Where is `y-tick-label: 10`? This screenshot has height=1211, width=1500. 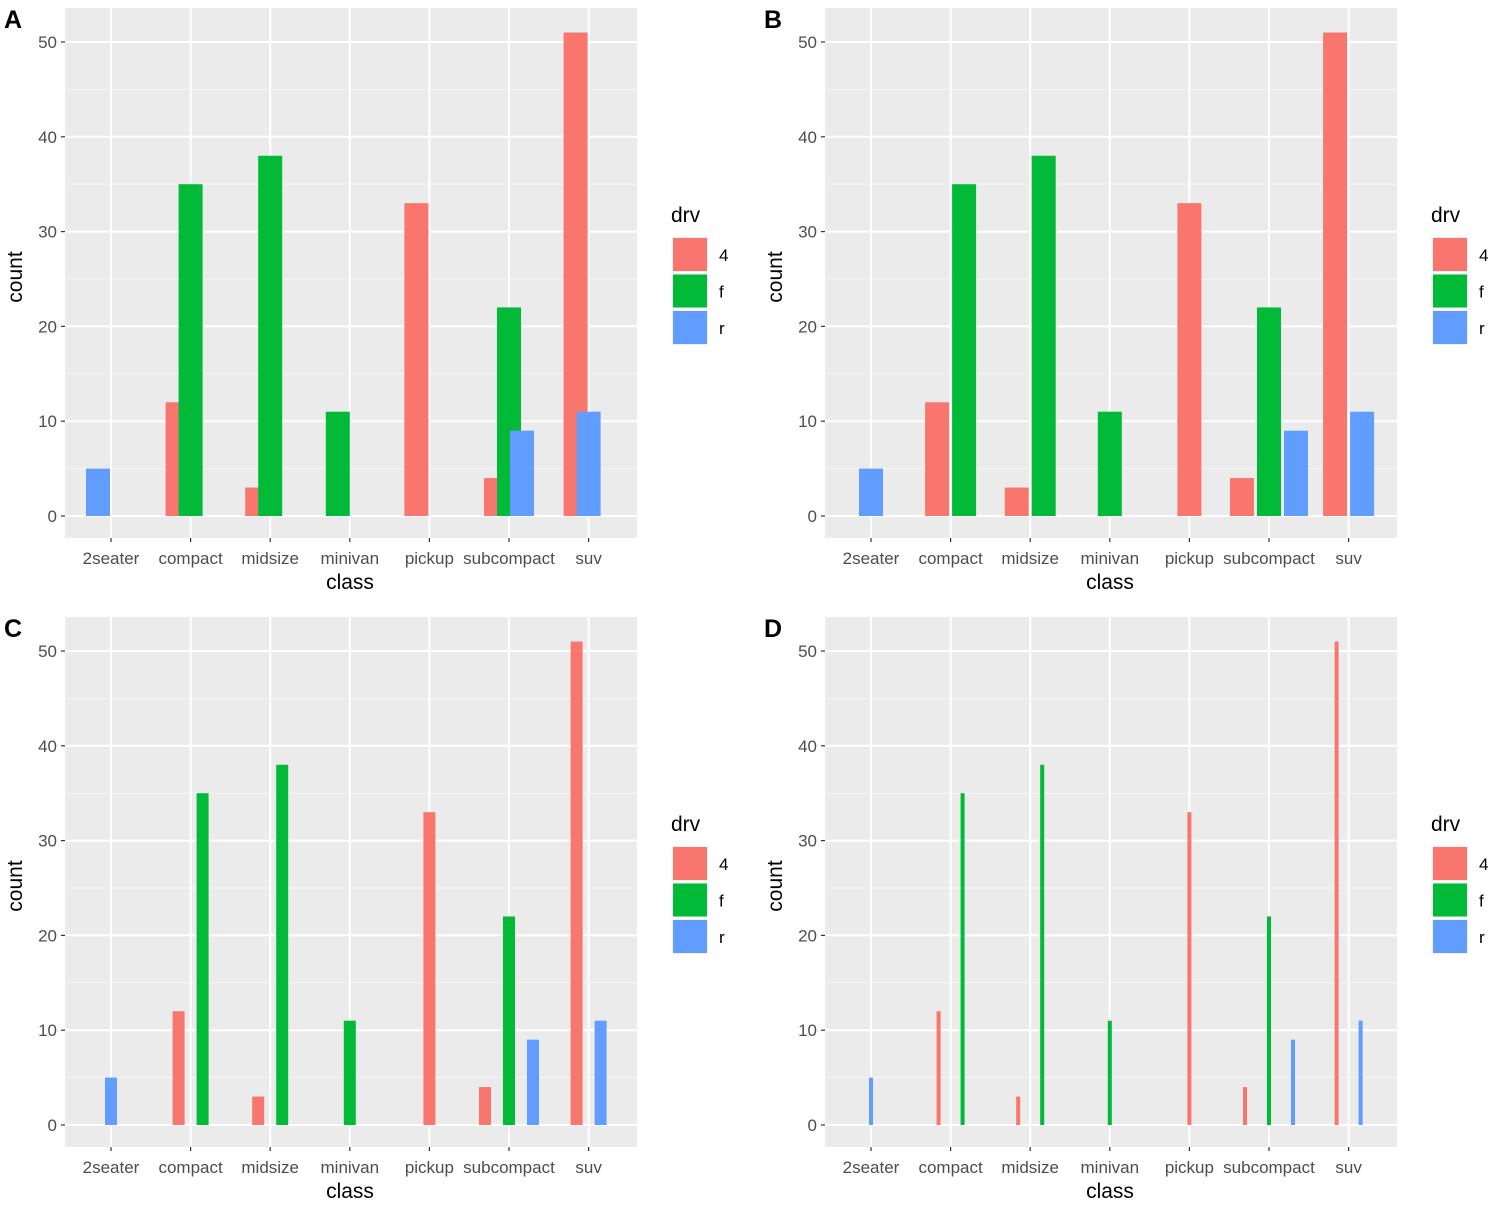 y-tick-label: 10 is located at coordinates (47, 1030).